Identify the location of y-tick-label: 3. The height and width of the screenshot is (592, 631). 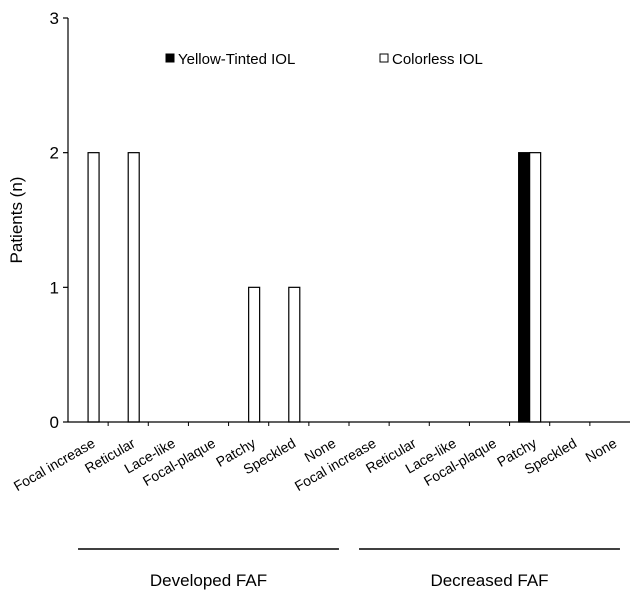
(54, 18).